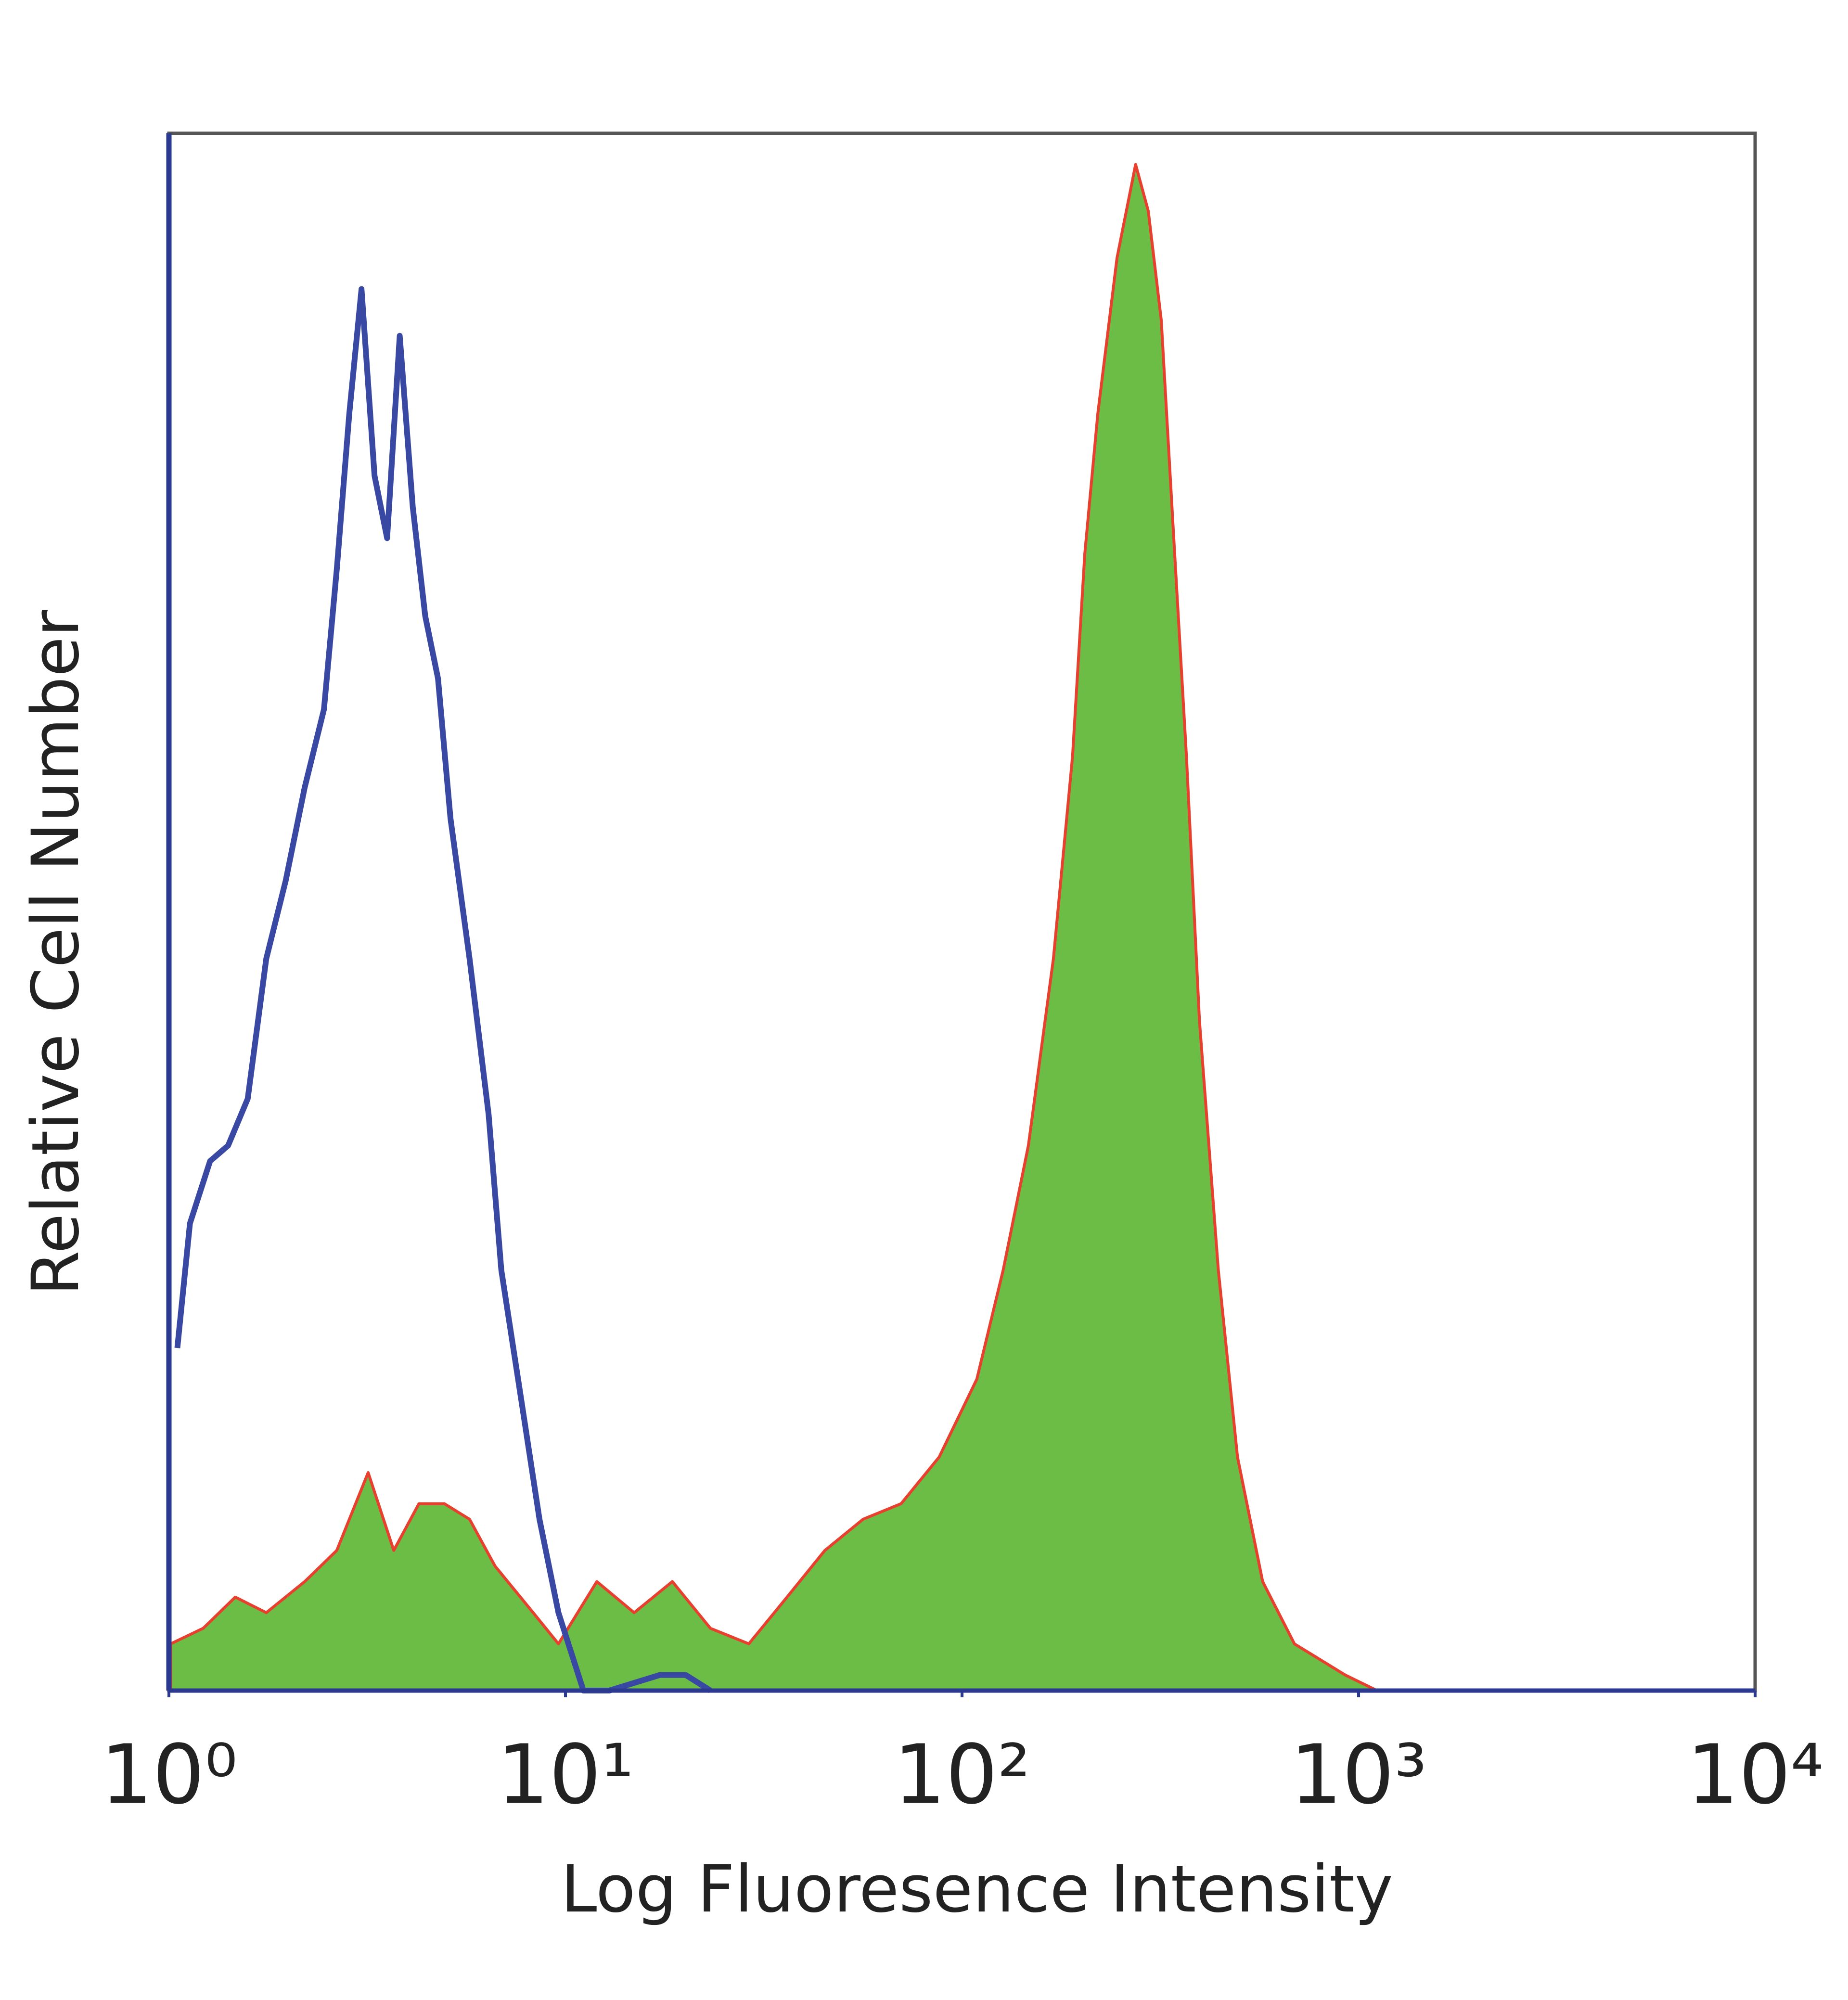 This screenshot has width=1848, height=2000. I want to click on x-axis-label: Log Fluoresence Intensity, so click(977, 1889).